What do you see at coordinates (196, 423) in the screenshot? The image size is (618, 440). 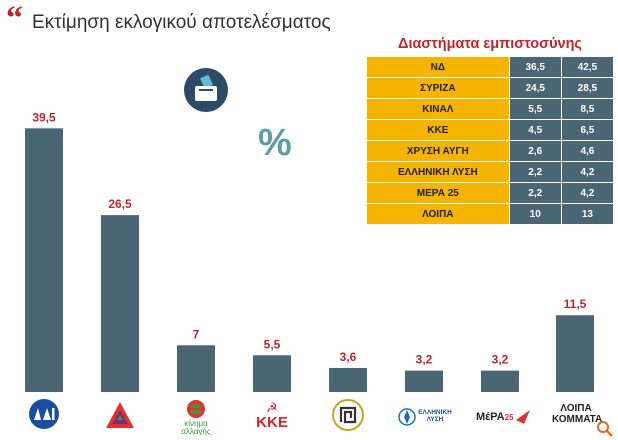 I see `kinal-label-1: κίνημα` at bounding box center [196, 423].